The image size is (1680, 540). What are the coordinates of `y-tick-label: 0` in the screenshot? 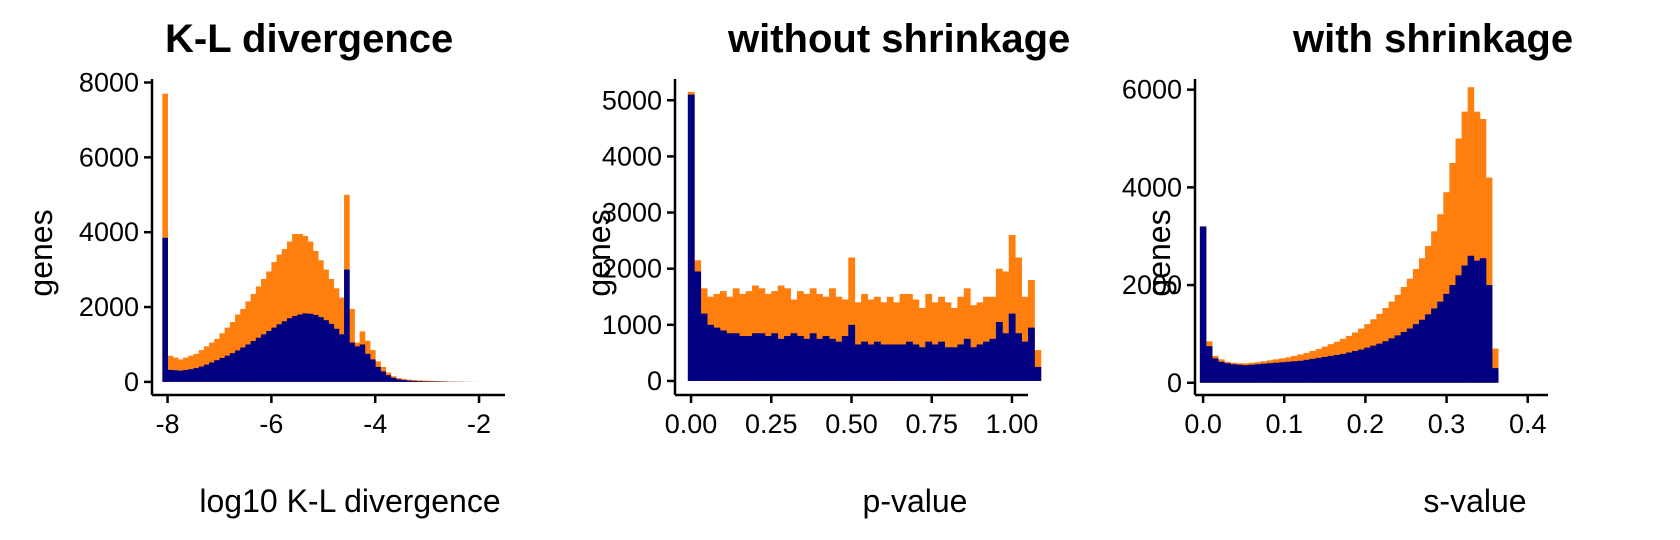 It's located at (1174, 383).